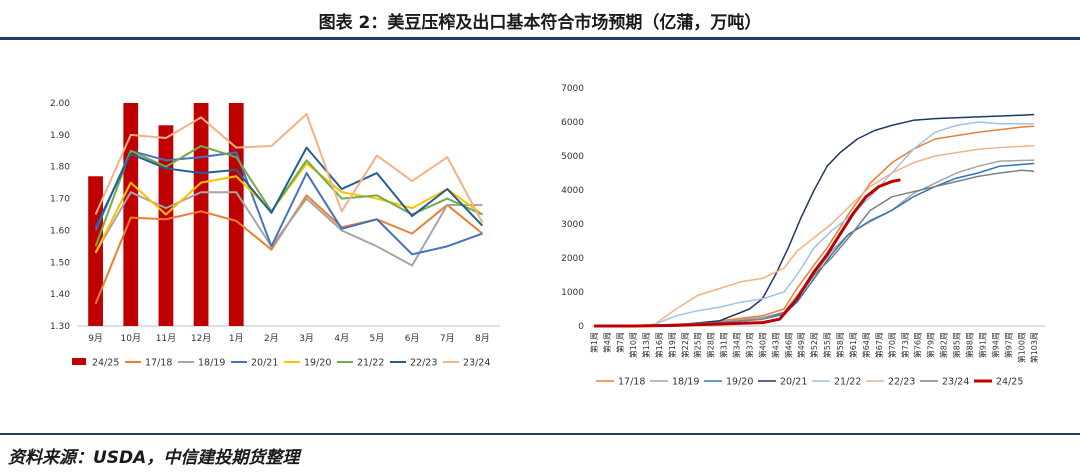 The height and width of the screenshot is (474, 1080). What do you see at coordinates (60, 136) in the screenshot?
I see `y-tick-label: 1.90` at bounding box center [60, 136].